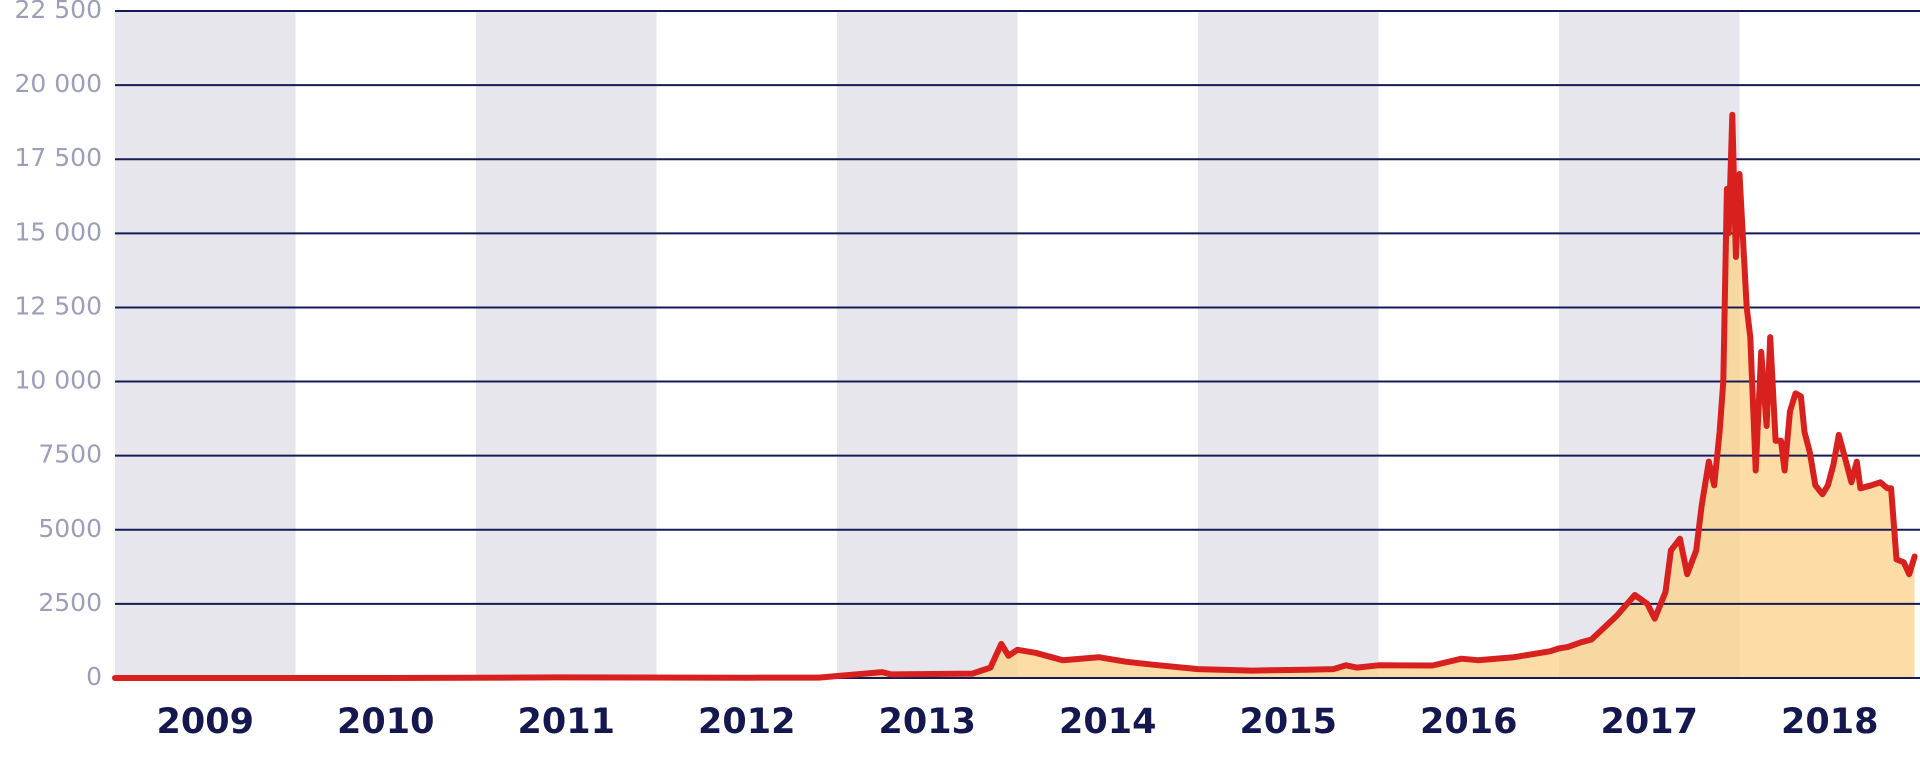  Describe the element at coordinates (58, 157) in the screenshot. I see `y-tick-label: 17 500` at that location.